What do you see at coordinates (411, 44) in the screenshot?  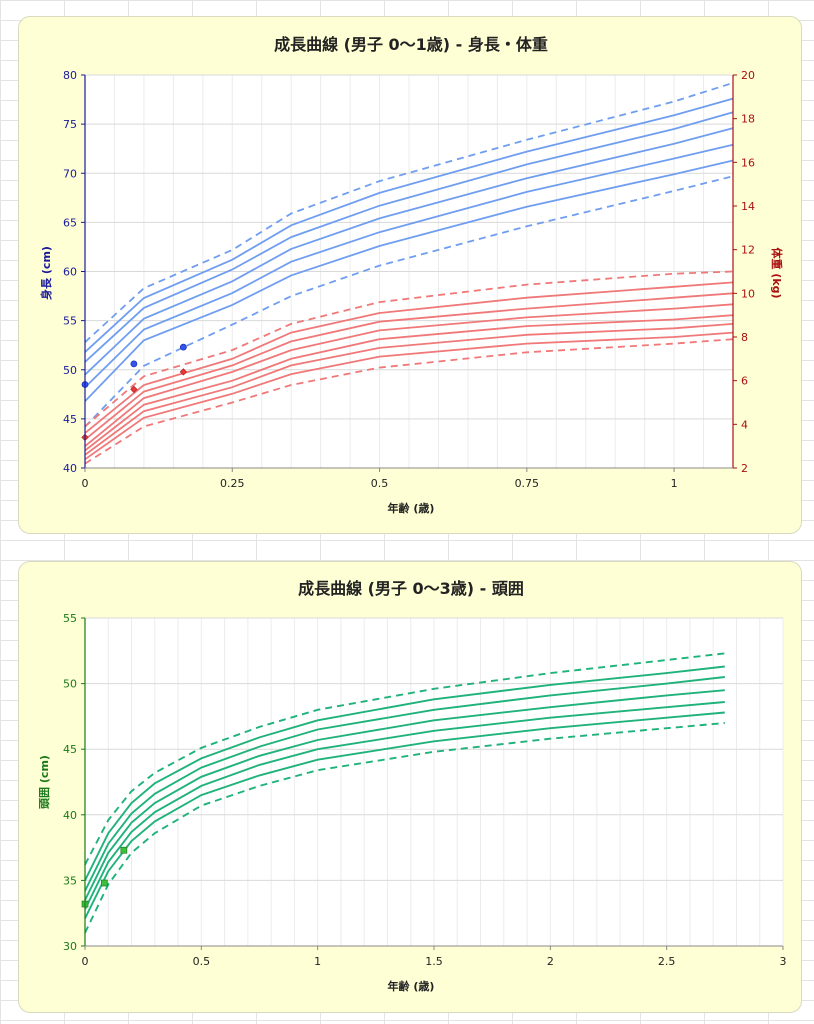 I see `chart-title: 成長曲線 (男子 0〜1歳) - 身長・体重` at bounding box center [411, 44].